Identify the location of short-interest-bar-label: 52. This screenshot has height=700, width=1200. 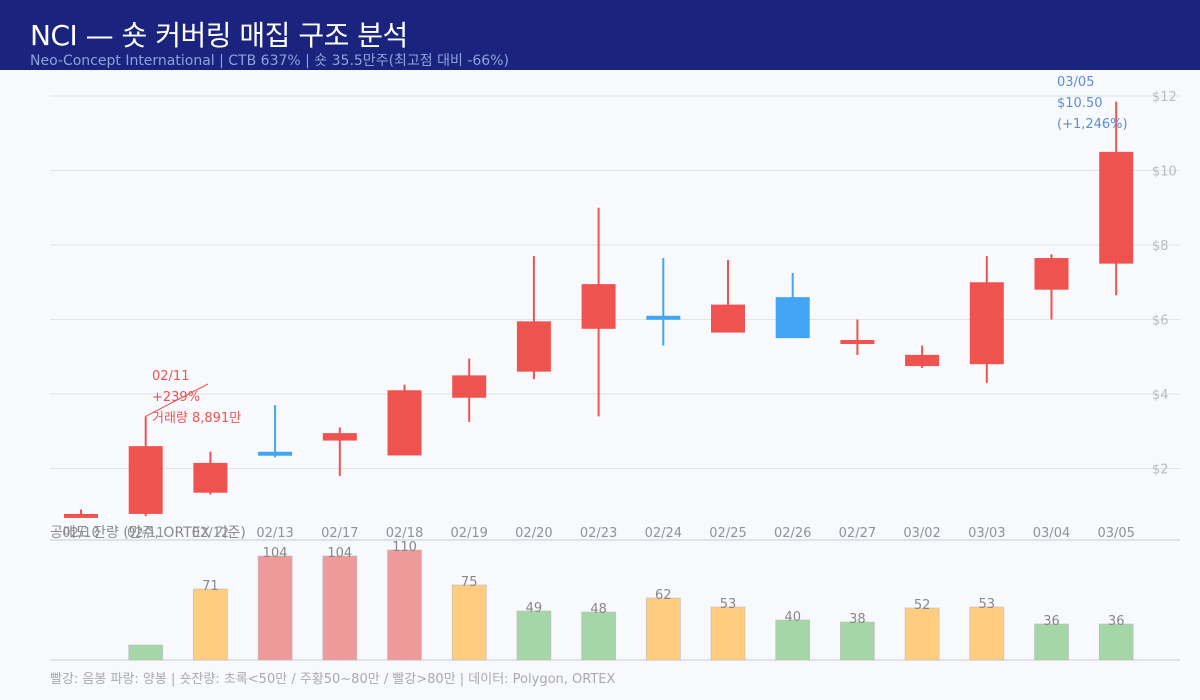
(922, 605).